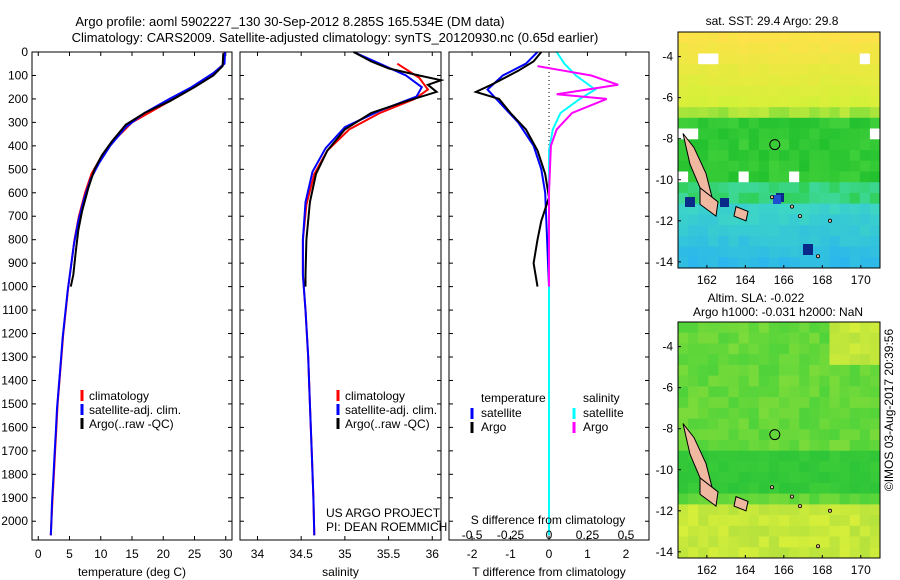 Image resolution: width=900 pixels, height=580 pixels. What do you see at coordinates (603, 413) in the screenshot?
I see `legend-label: satellite` at bounding box center [603, 413].